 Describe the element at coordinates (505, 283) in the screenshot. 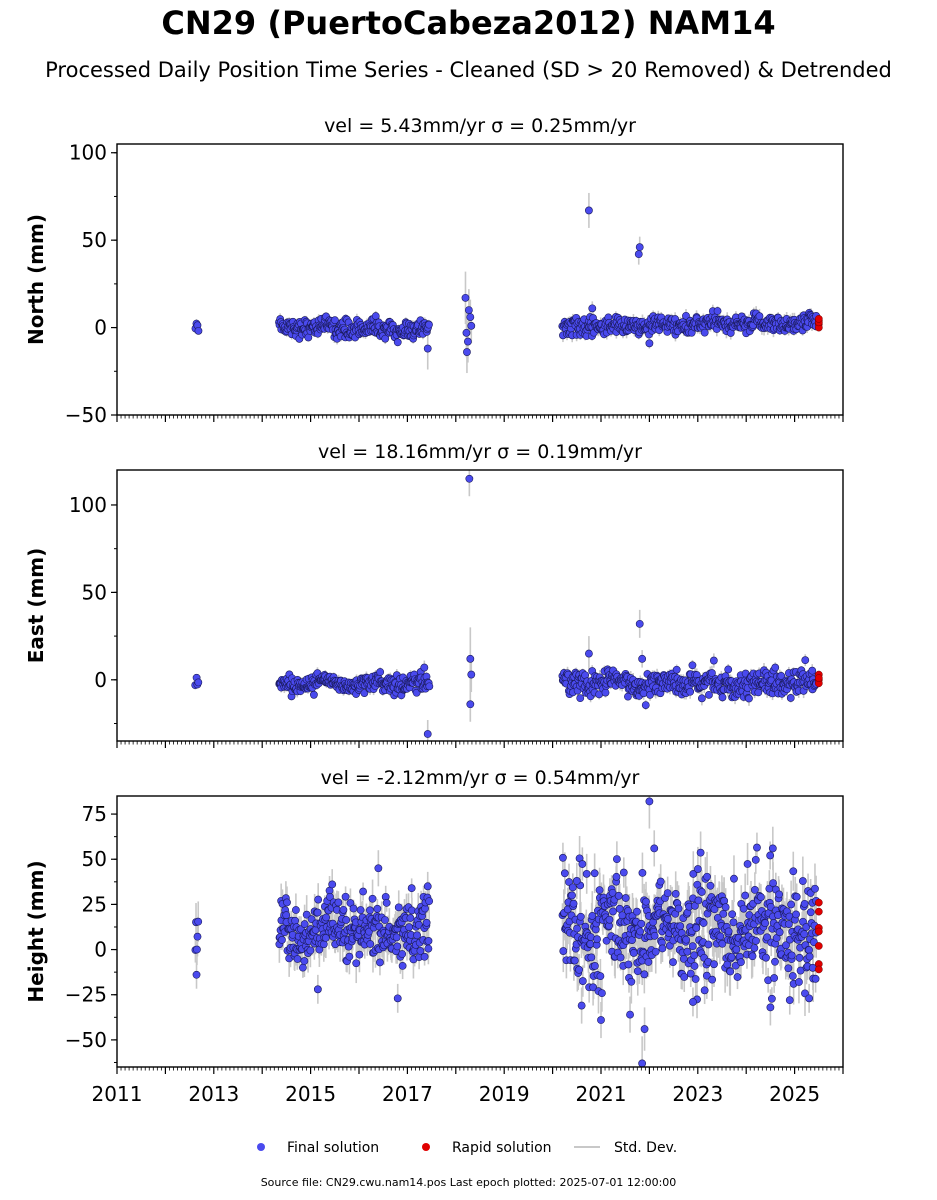

I see `stddev-bars` at that location.